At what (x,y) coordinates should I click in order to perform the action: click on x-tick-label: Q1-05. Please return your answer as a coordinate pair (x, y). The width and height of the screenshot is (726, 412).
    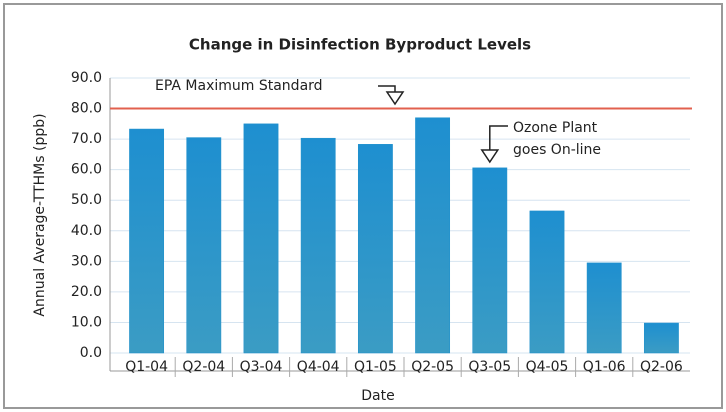
    Looking at the image, I should click on (375, 367).